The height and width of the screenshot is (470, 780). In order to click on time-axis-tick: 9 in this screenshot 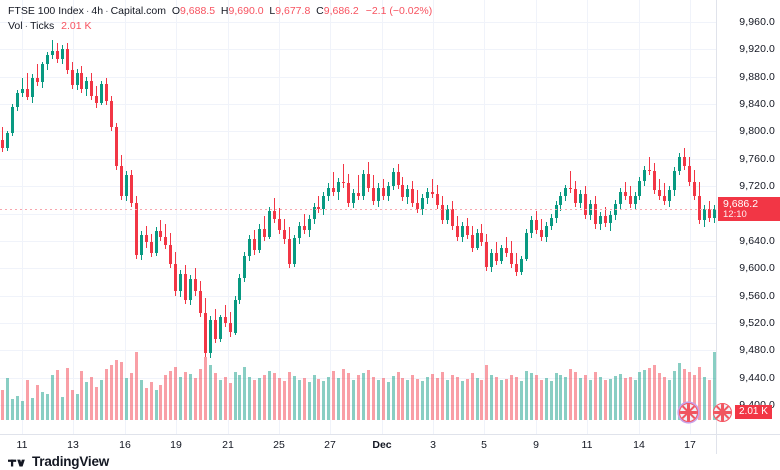, I will do `click(536, 445)`.